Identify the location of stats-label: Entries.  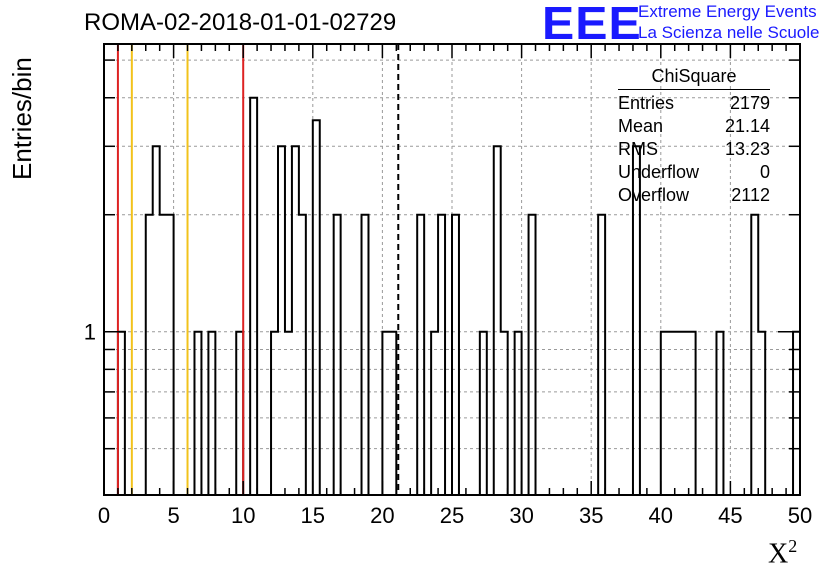
(646, 103).